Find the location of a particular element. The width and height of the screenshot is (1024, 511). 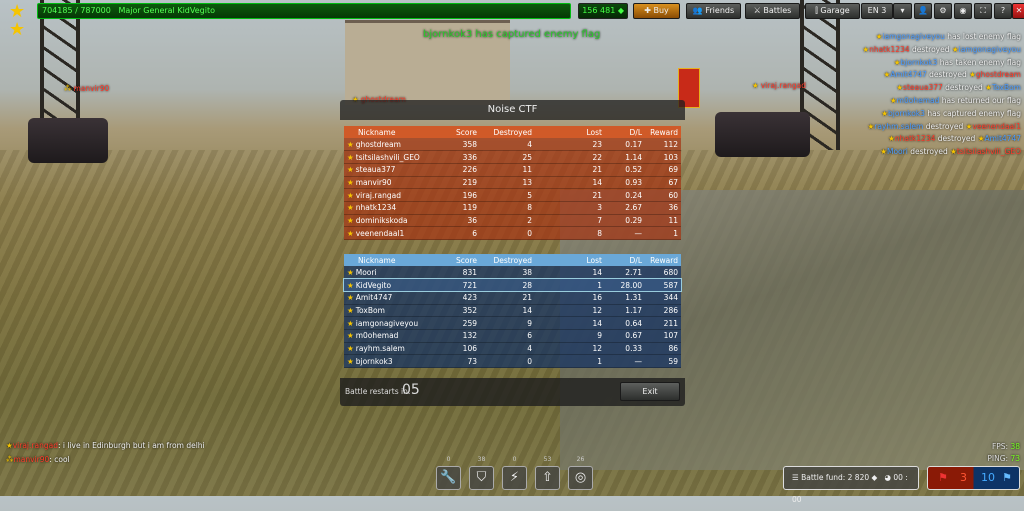

current-player-row: ★ KidVegito 721 28 1 28.00 587 is located at coordinates (512, 285).